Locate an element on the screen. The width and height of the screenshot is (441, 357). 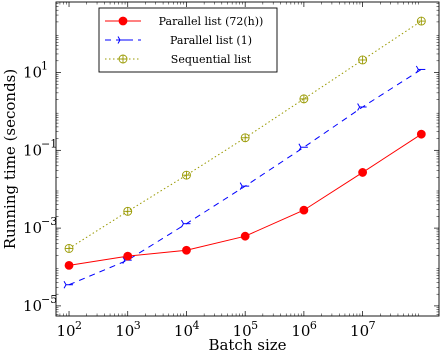
x-tick-label: 10 6 is located at coordinates (304, 329).